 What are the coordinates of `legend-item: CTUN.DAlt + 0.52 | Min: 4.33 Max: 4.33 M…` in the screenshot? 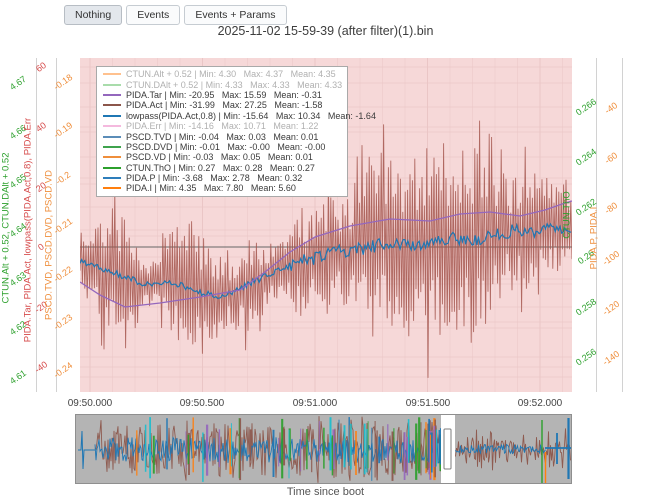 It's located at (222, 84).